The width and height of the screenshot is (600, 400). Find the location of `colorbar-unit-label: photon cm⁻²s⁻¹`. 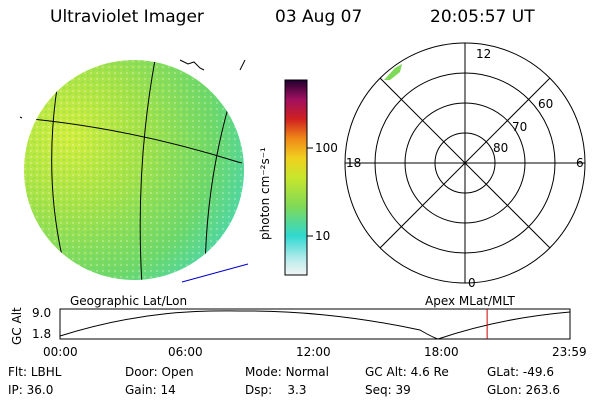

colorbar-unit-label: photon cm⁻²s⁻¹ is located at coordinates (265, 193).